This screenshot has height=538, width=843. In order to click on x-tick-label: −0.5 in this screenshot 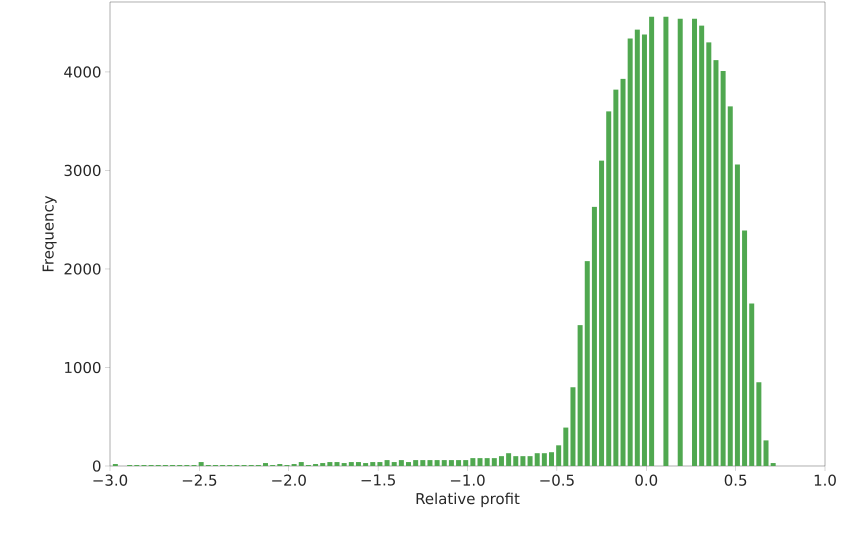, I will do `click(557, 480)`.